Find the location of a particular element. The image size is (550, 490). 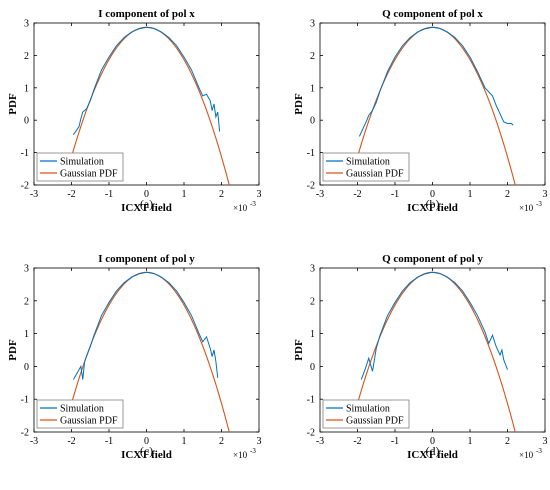

chart-title: Q component of pol y is located at coordinates (432, 259).